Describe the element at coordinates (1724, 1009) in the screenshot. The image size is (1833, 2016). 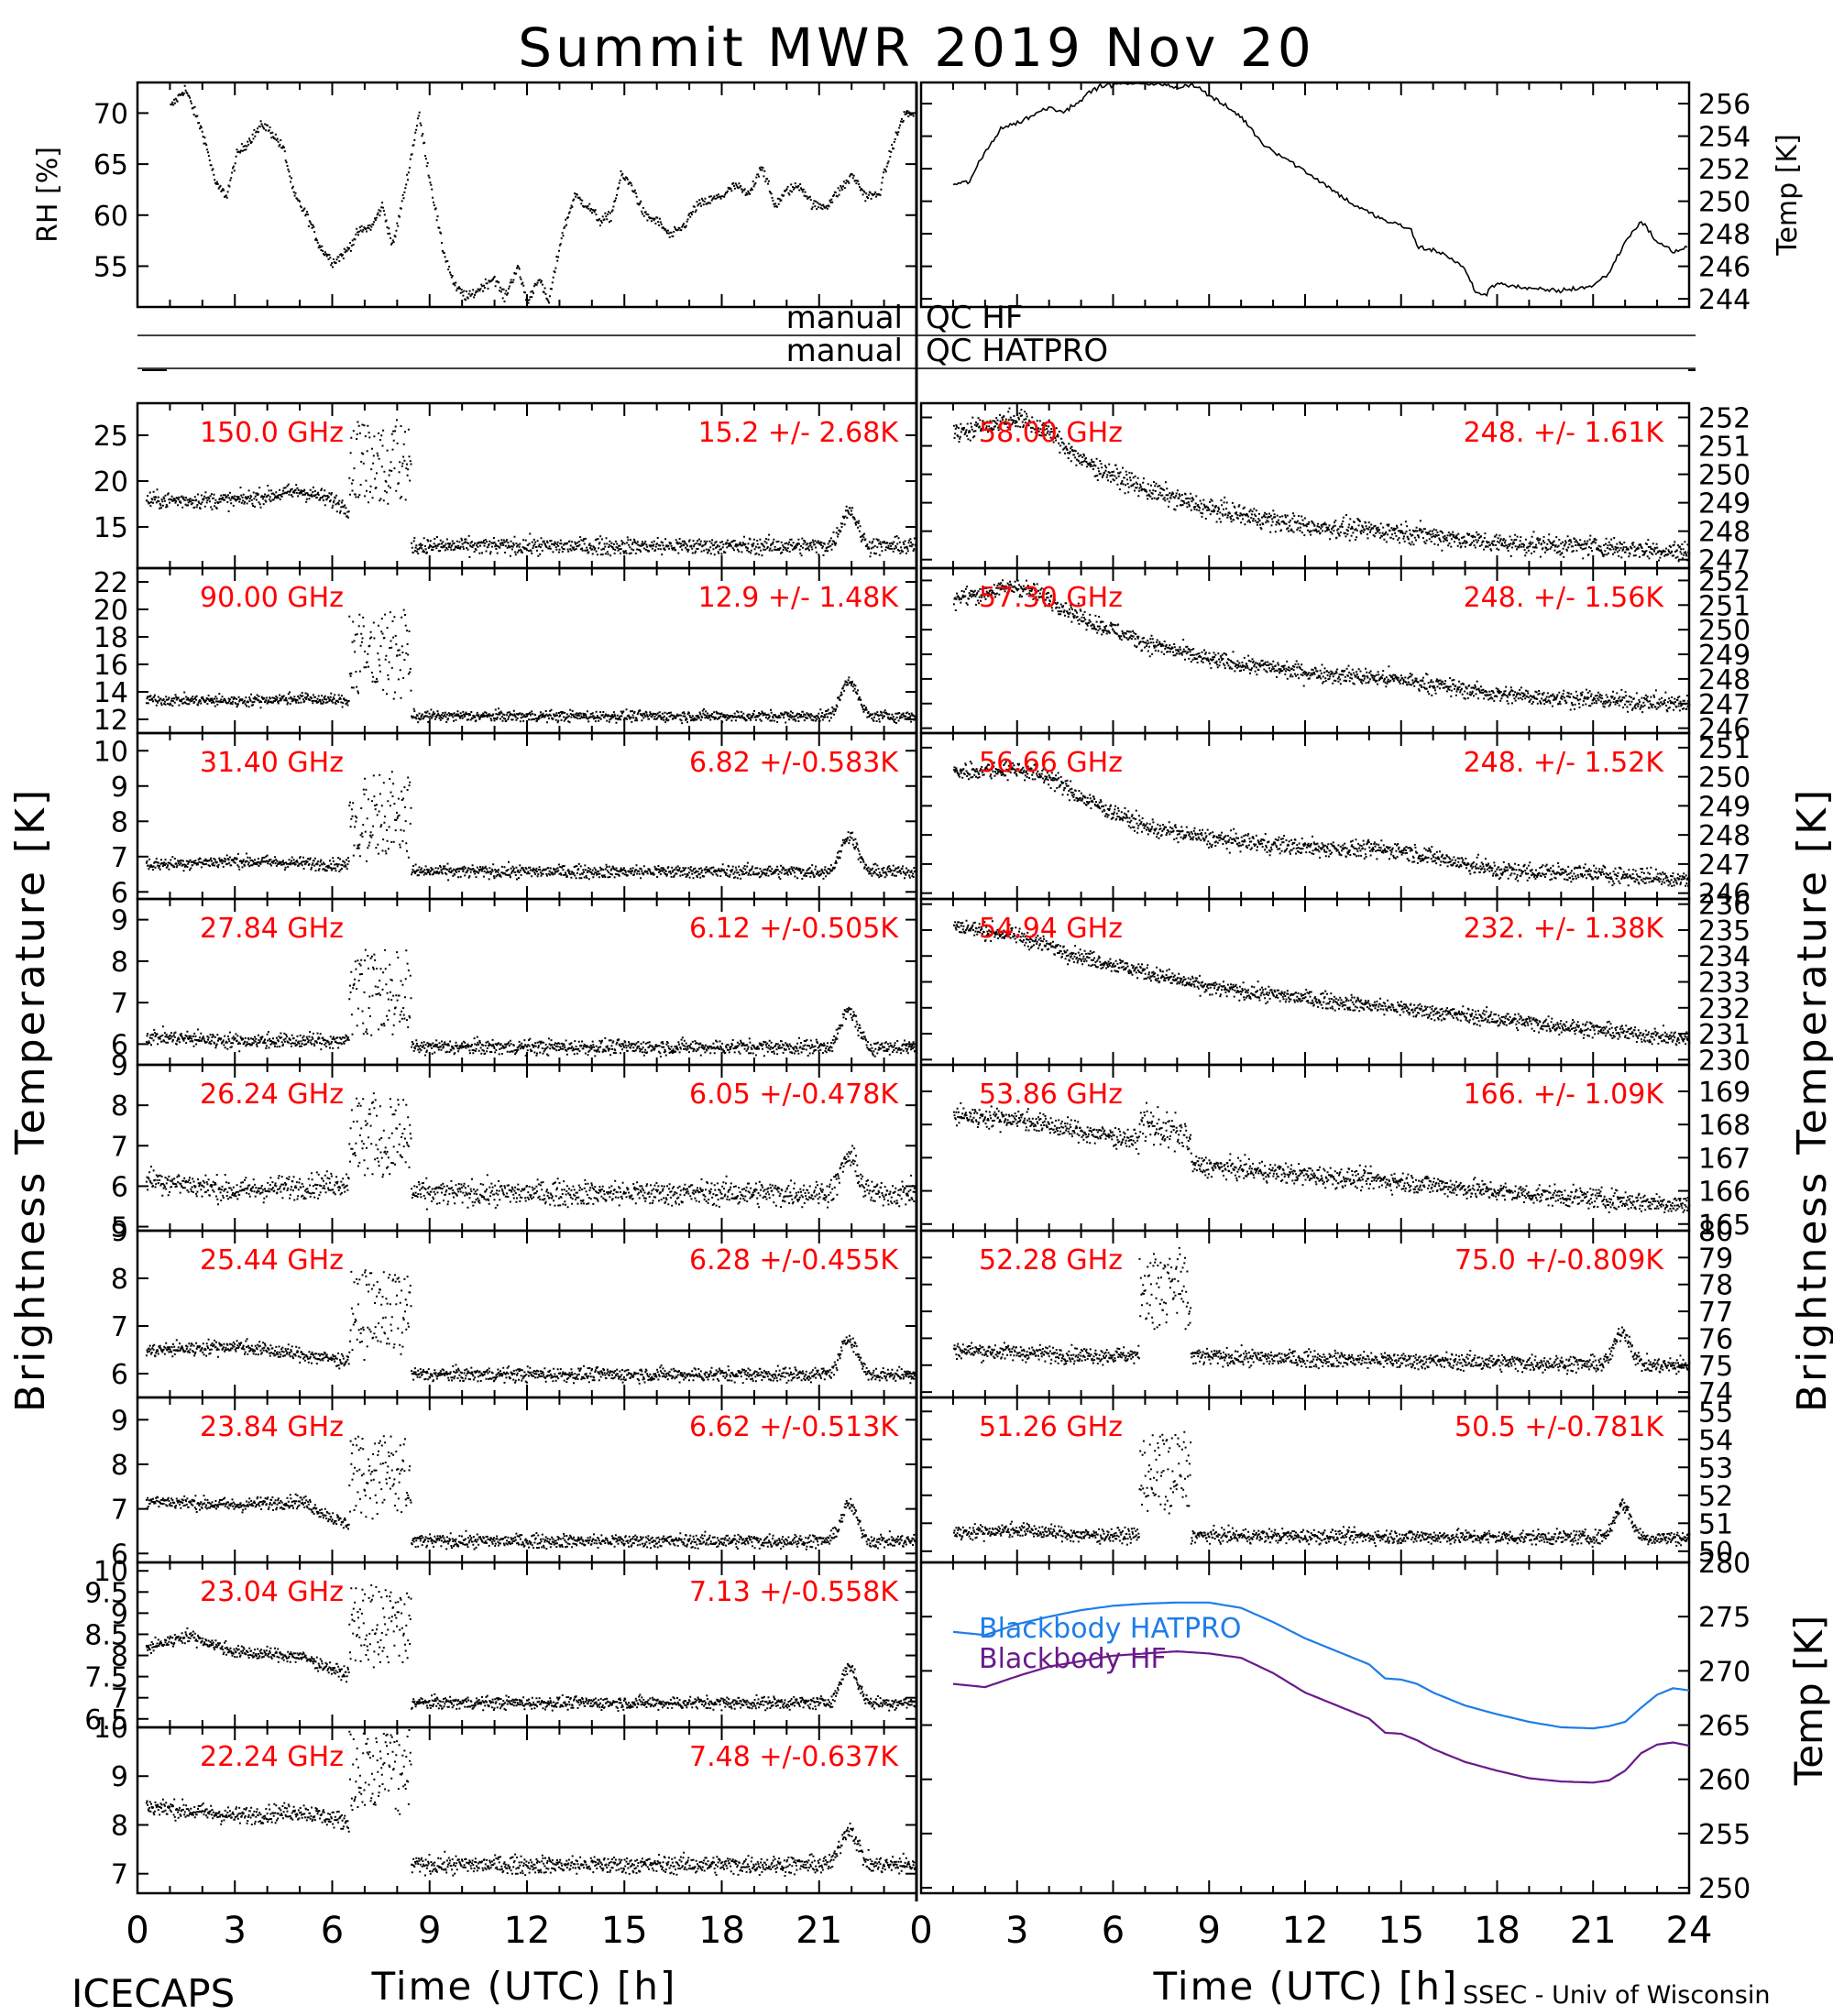
I see `y-tick-label: 232` at that location.